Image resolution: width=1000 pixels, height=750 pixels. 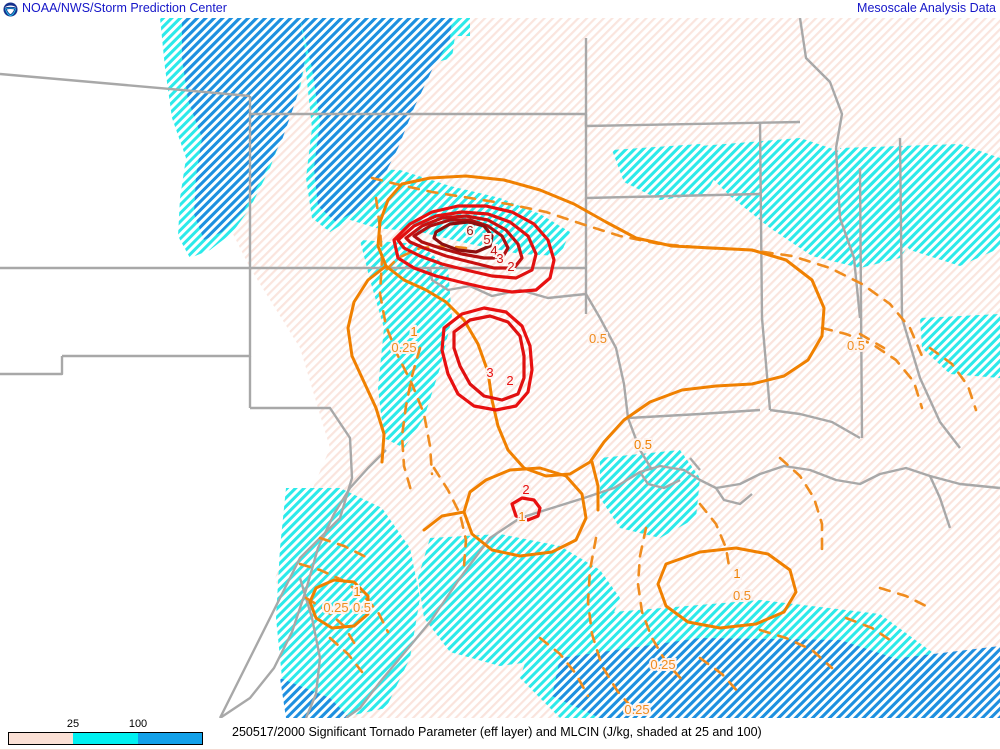 I want to click on colorbar-strip, so click(x=105, y=738).